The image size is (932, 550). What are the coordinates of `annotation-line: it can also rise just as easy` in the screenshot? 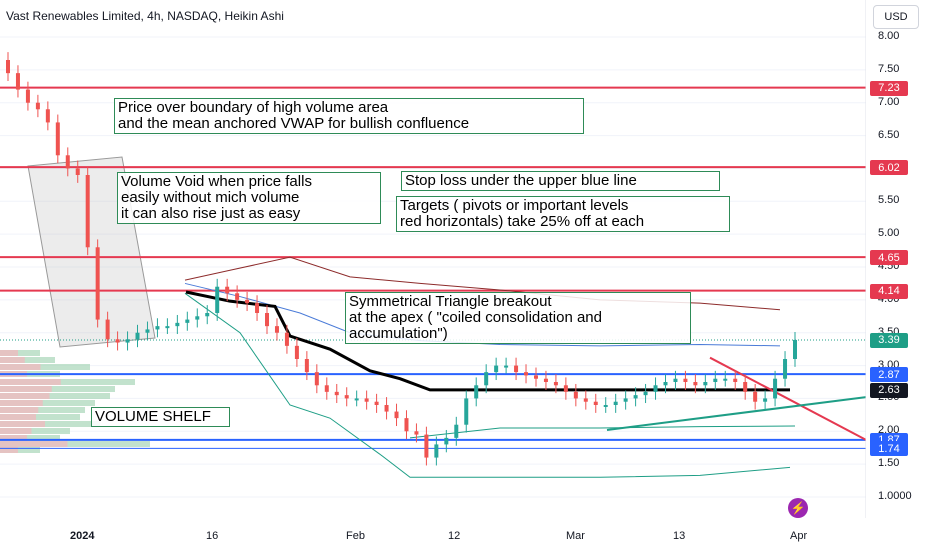 It's located at (211, 213).